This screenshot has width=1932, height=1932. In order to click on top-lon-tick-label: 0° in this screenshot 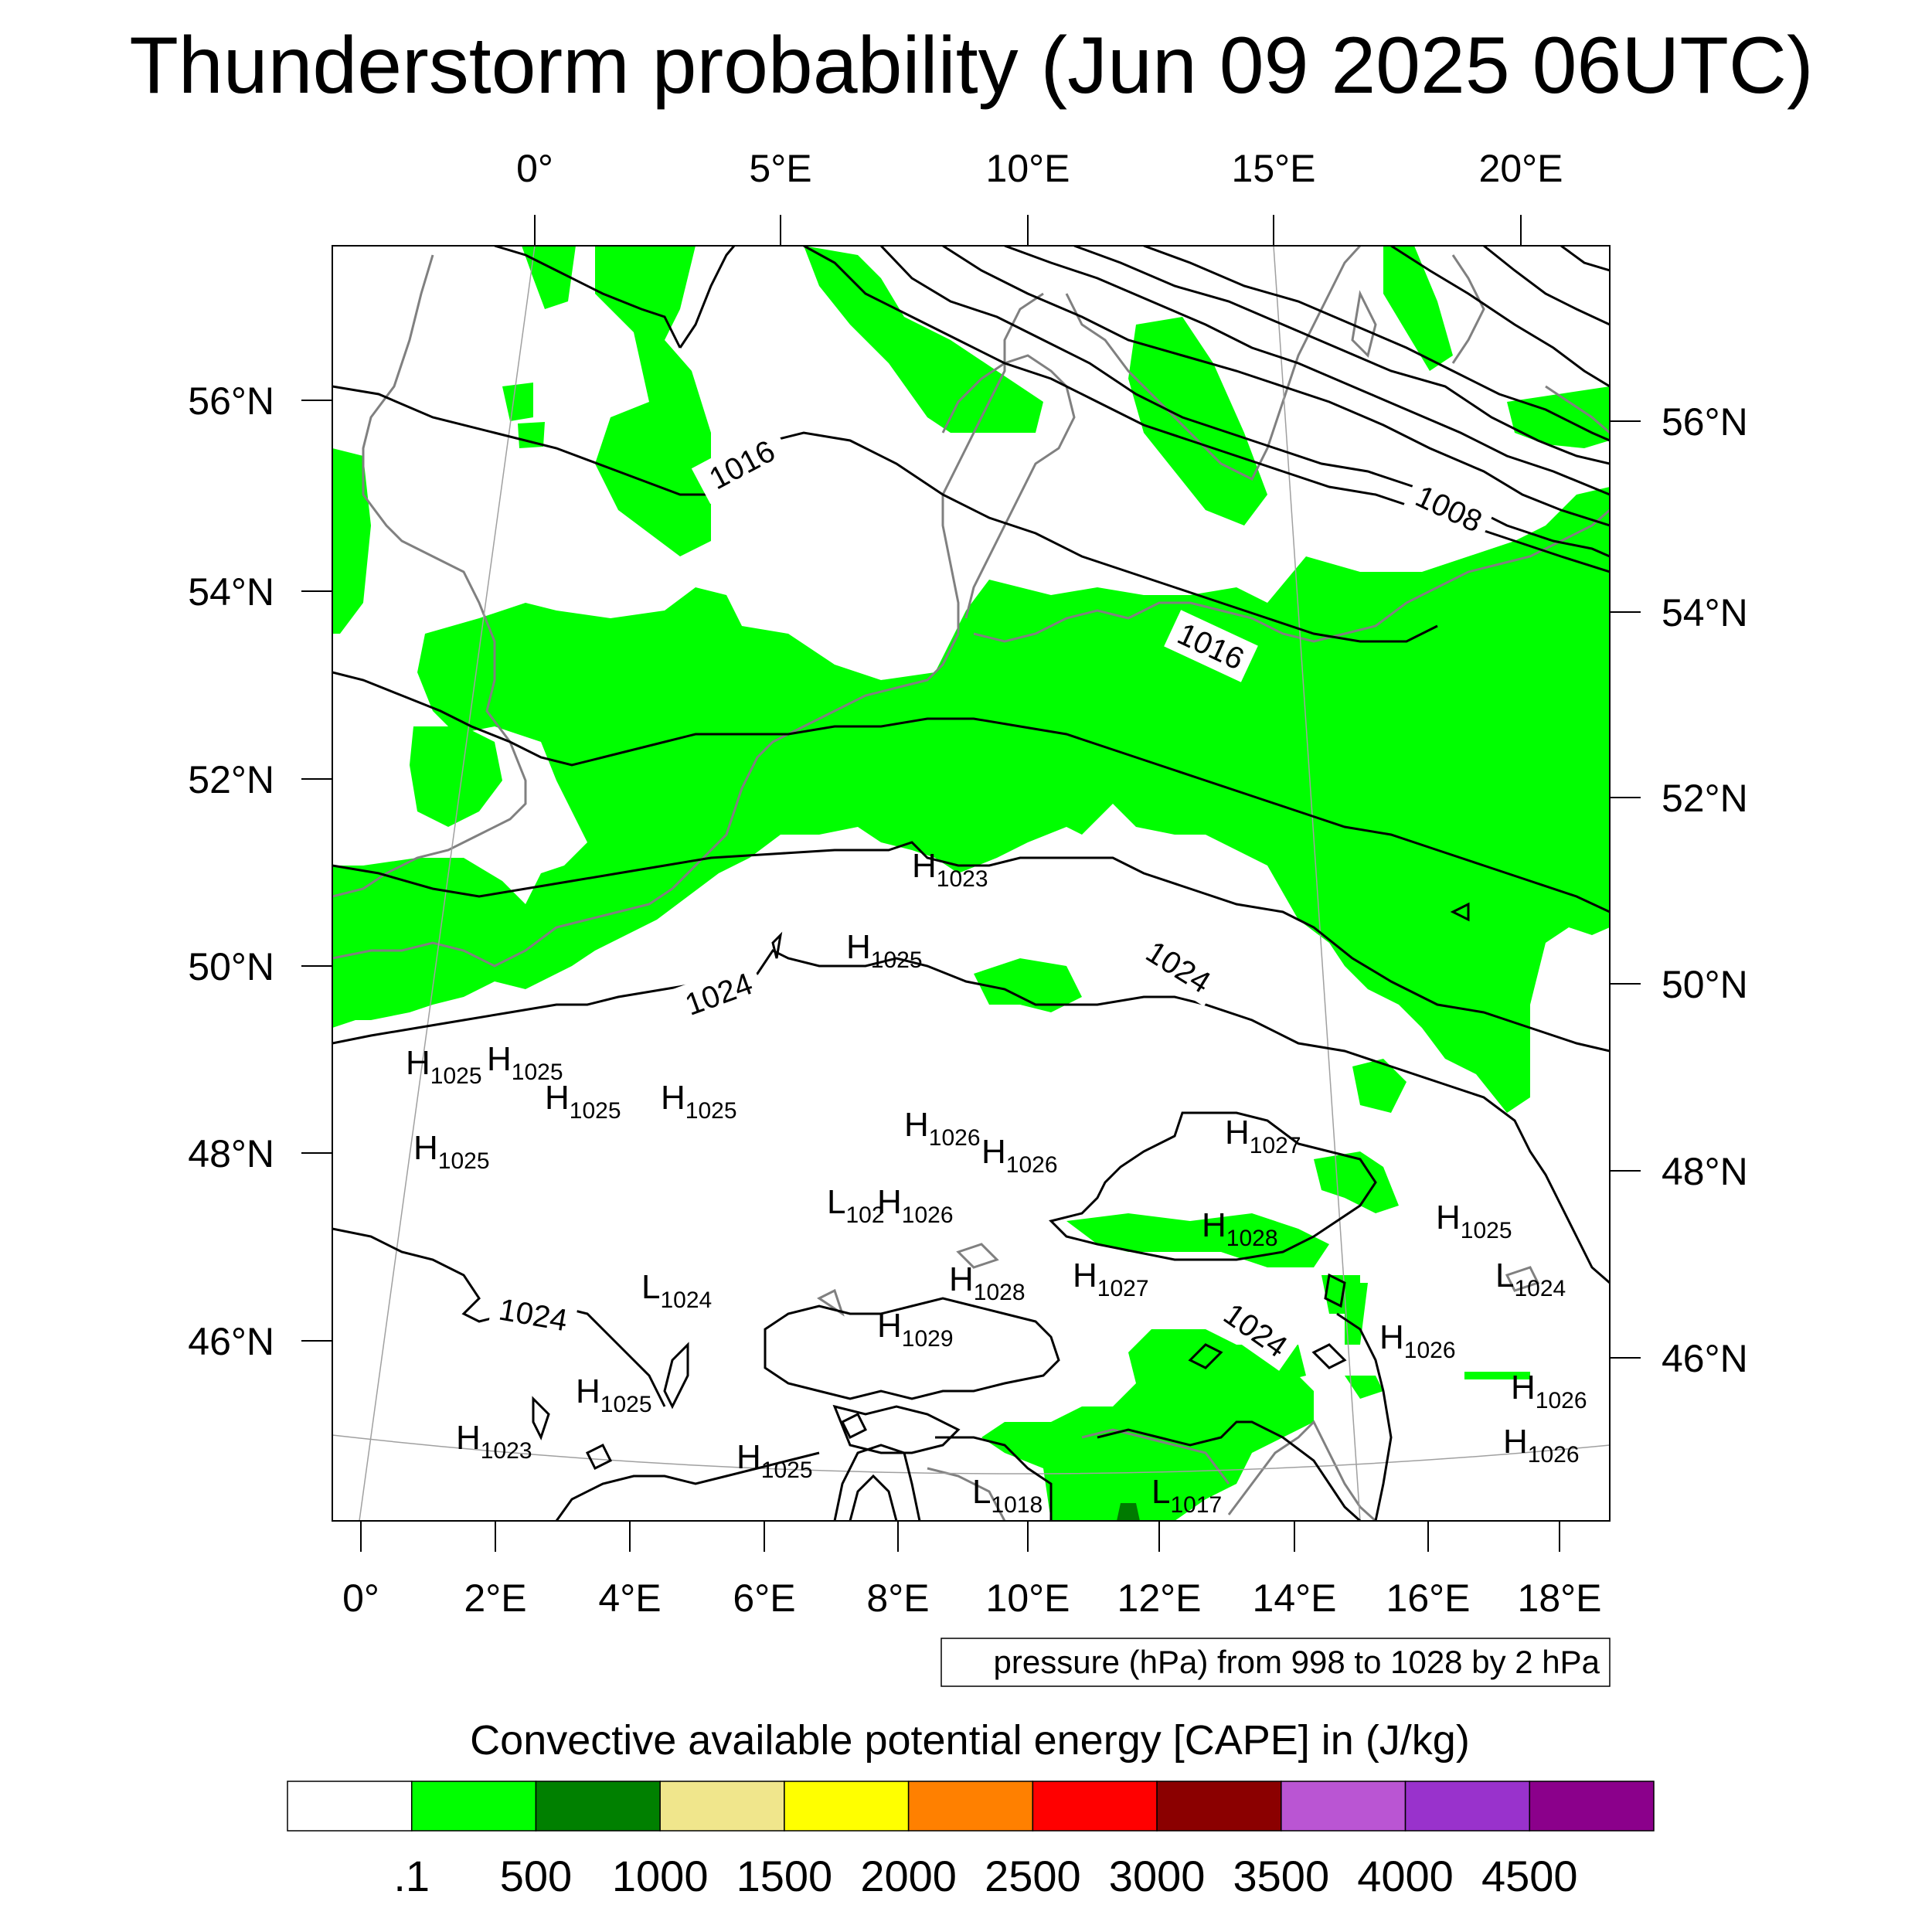, I will do `click(535, 168)`.